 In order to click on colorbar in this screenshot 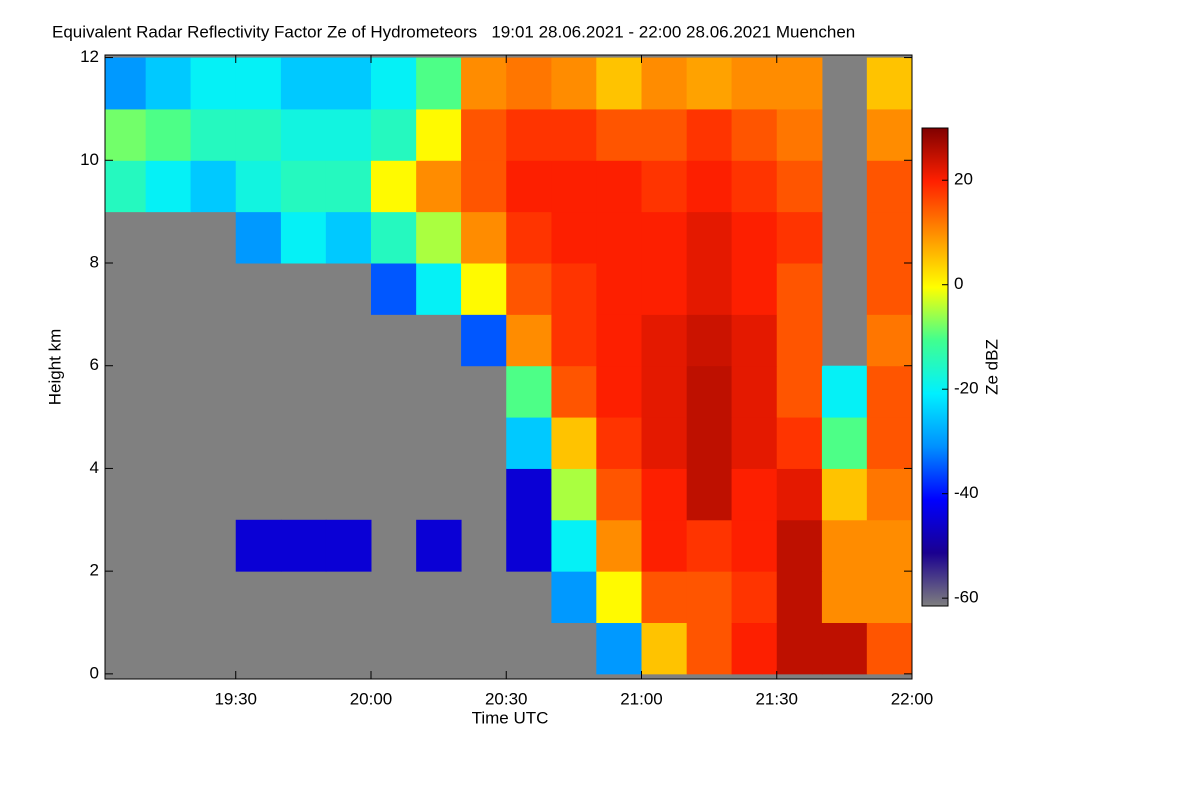, I will do `click(935, 367)`.